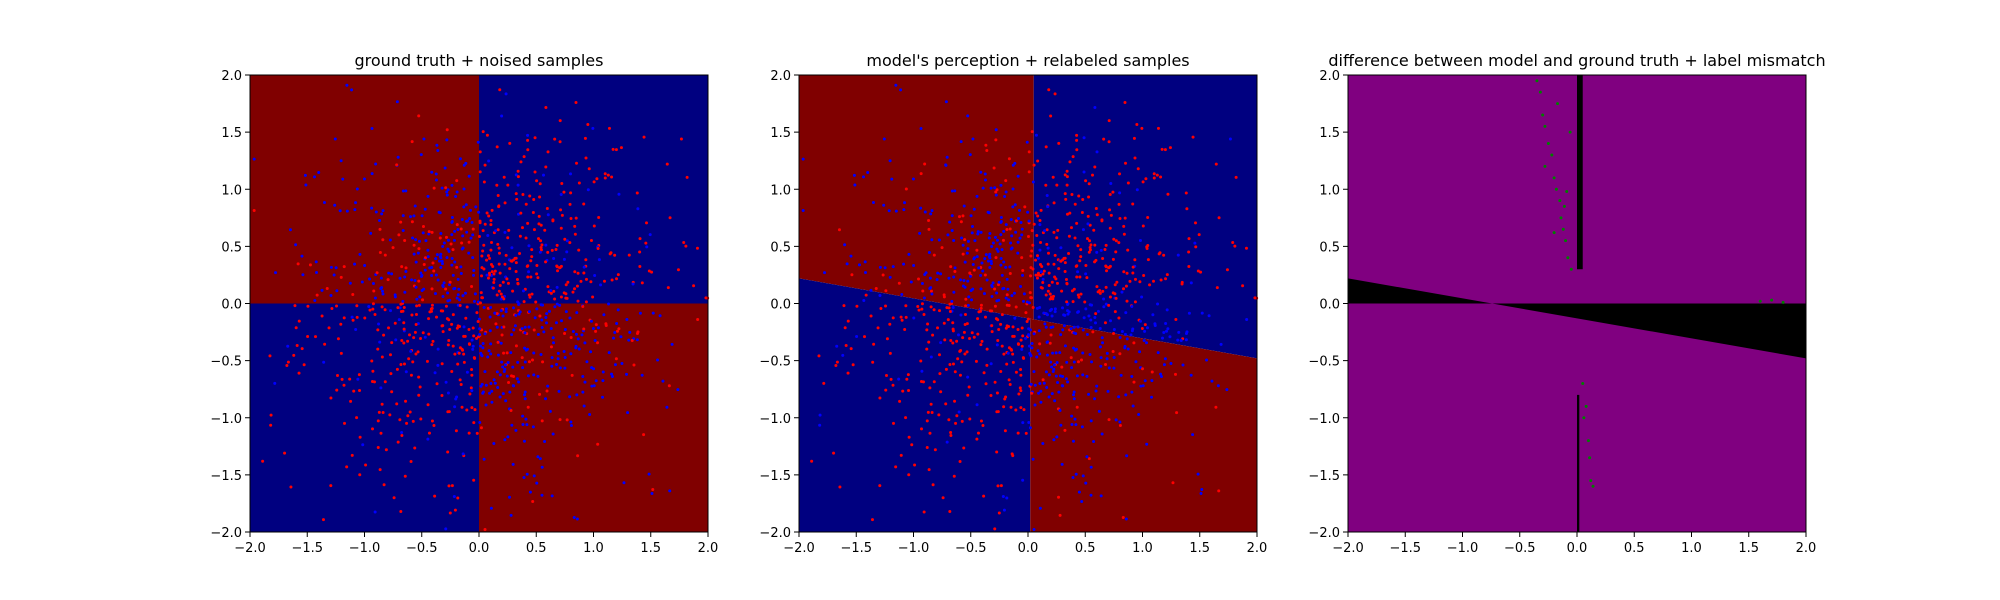  What do you see at coordinates (1329, 247) in the screenshot?
I see `y-tick-label: 0.5` at bounding box center [1329, 247].